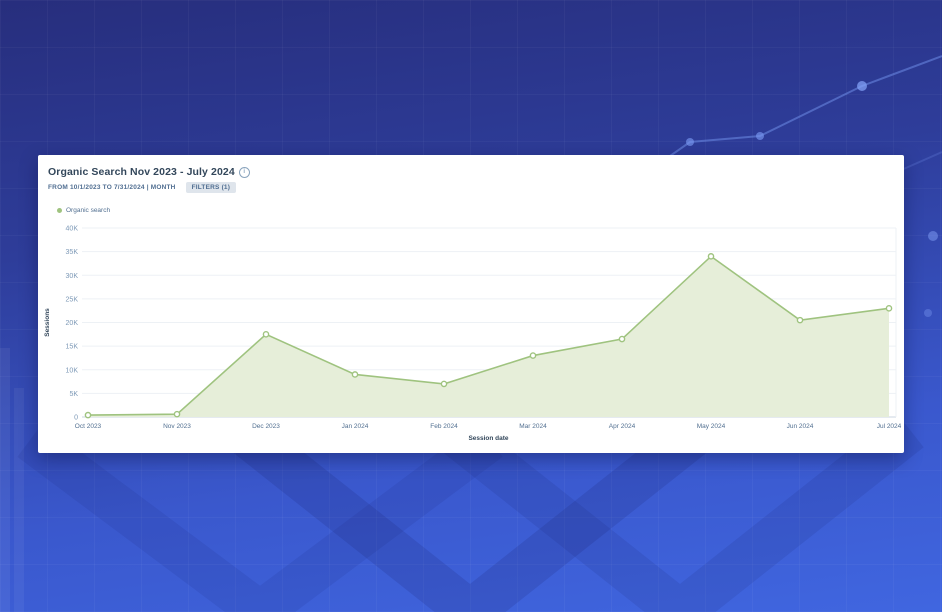  I want to click on date-range-badge: FROM 10/1/2023 TO 7/31/2024 | MONTH, so click(112, 187).